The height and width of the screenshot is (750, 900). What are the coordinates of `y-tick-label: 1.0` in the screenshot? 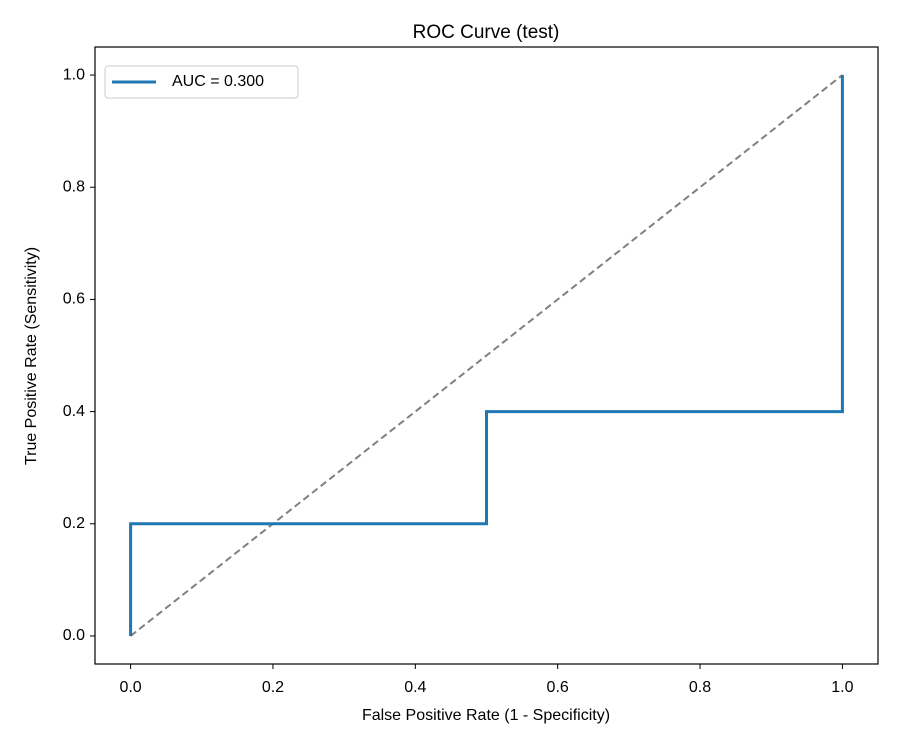 It's located at (74, 74).